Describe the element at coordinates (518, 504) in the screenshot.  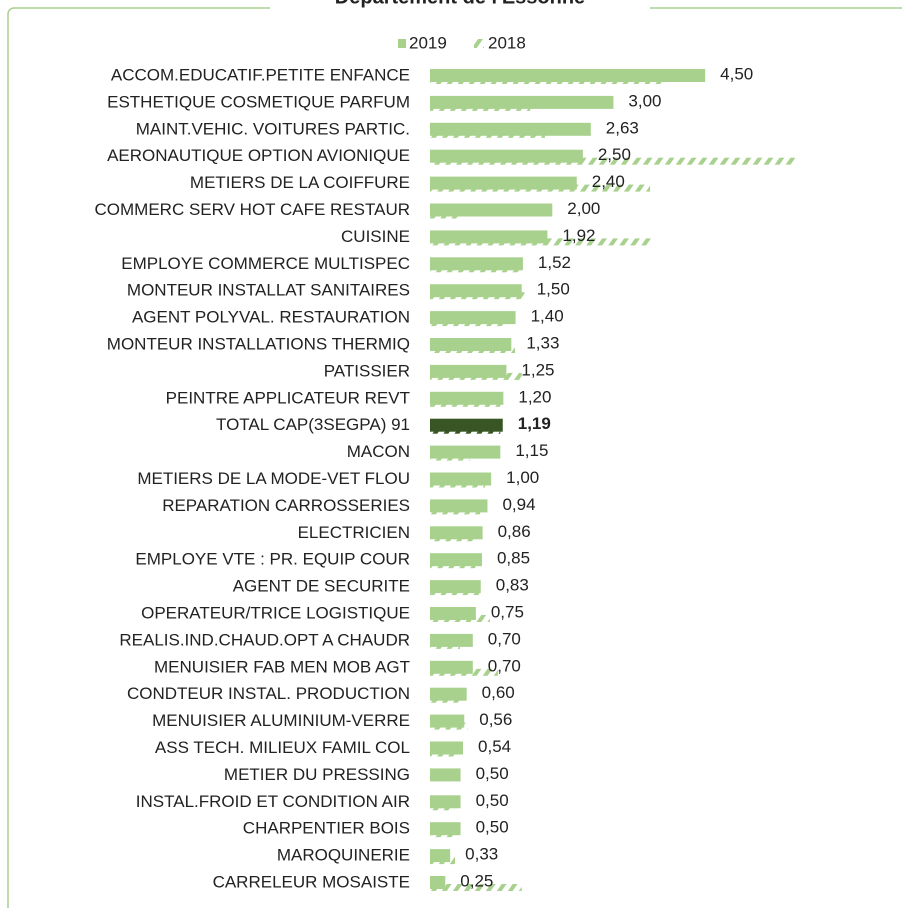
I see `data-label: 0,94` at that location.